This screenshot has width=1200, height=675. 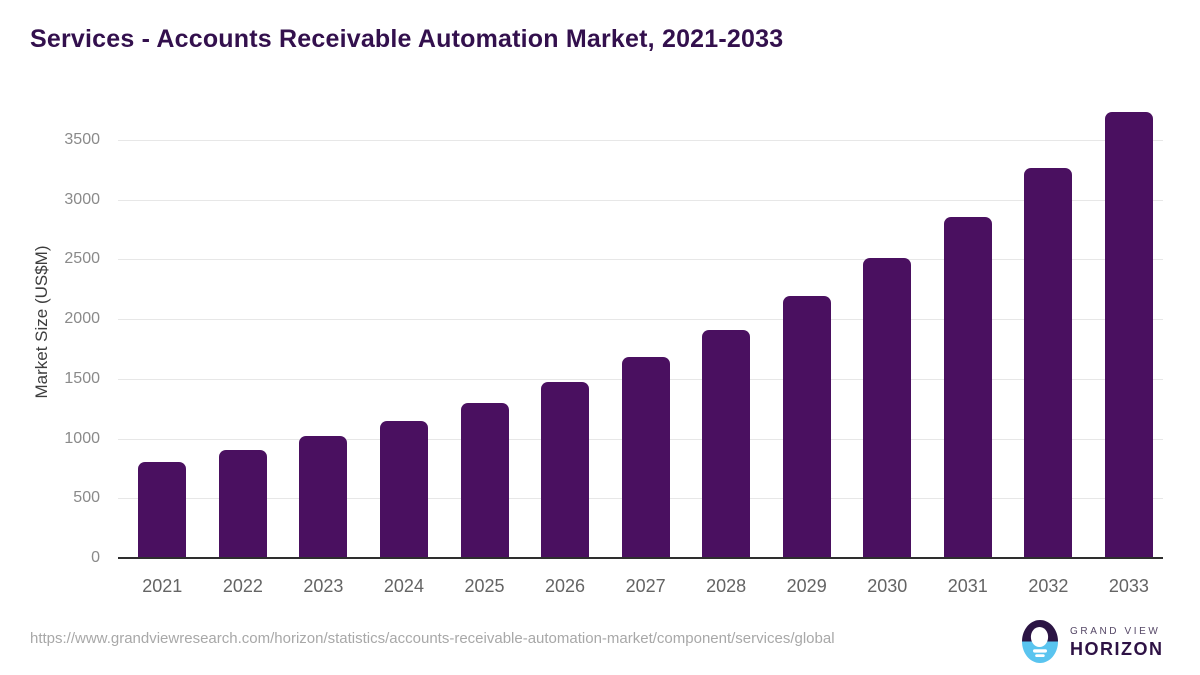 I want to click on logo-wordmark: GRAND VIEW HORIZON, so click(x=1117, y=640).